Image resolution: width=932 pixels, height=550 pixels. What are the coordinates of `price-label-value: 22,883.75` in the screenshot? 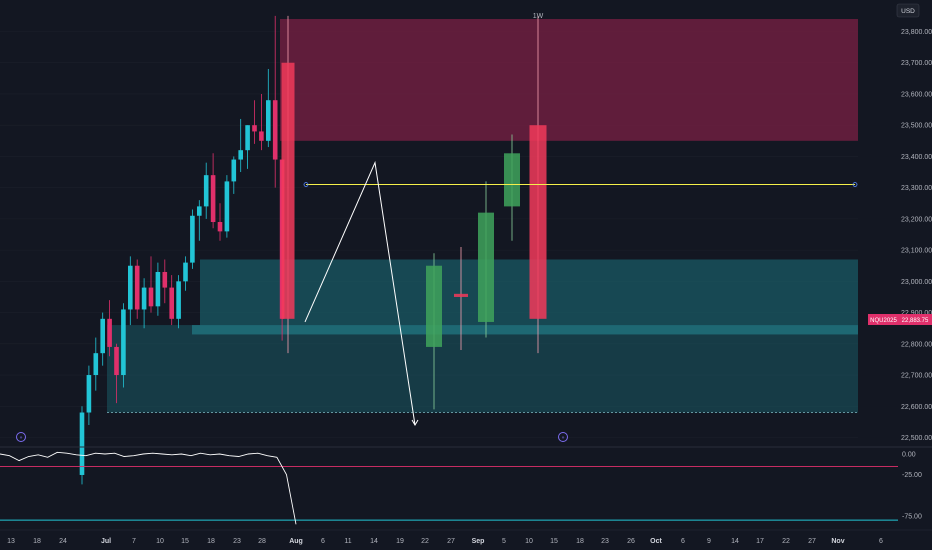 It's located at (915, 321).